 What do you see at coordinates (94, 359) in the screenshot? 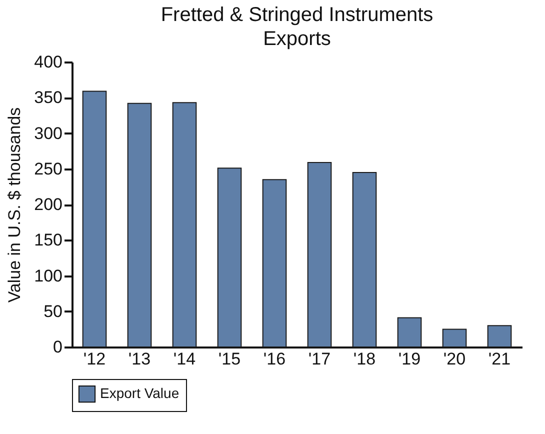
I see `x-tick-label: '12` at bounding box center [94, 359].